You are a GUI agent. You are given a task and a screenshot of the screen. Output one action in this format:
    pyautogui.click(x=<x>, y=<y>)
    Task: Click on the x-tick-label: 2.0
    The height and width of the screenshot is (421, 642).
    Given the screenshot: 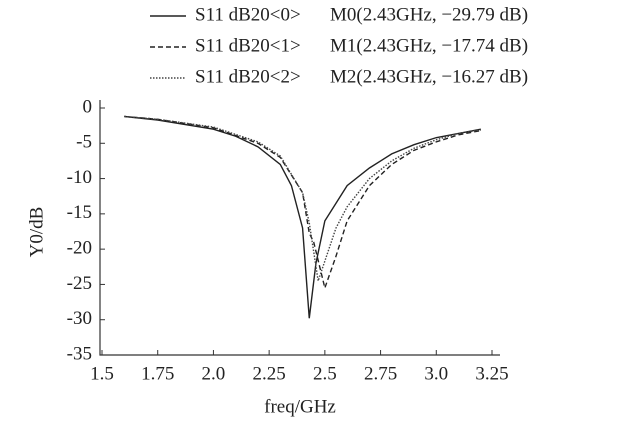 What is the action you would take?
    pyautogui.click(x=214, y=373)
    